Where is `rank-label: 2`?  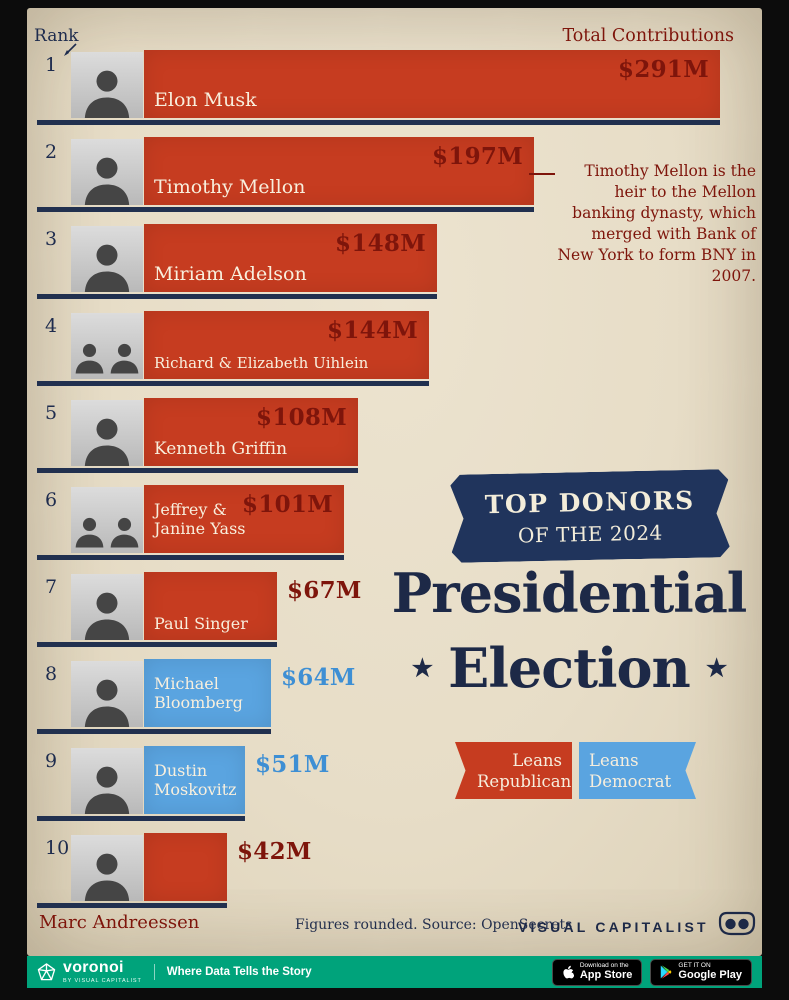 rank-label: 2 is located at coordinates (51, 152).